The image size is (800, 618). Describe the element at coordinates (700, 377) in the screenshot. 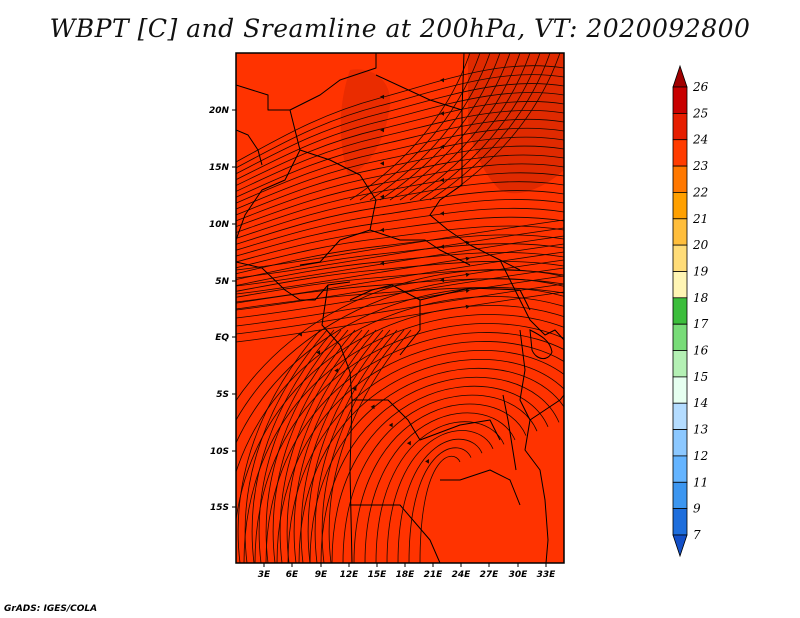

I see `colorbar-label: 15` at that location.